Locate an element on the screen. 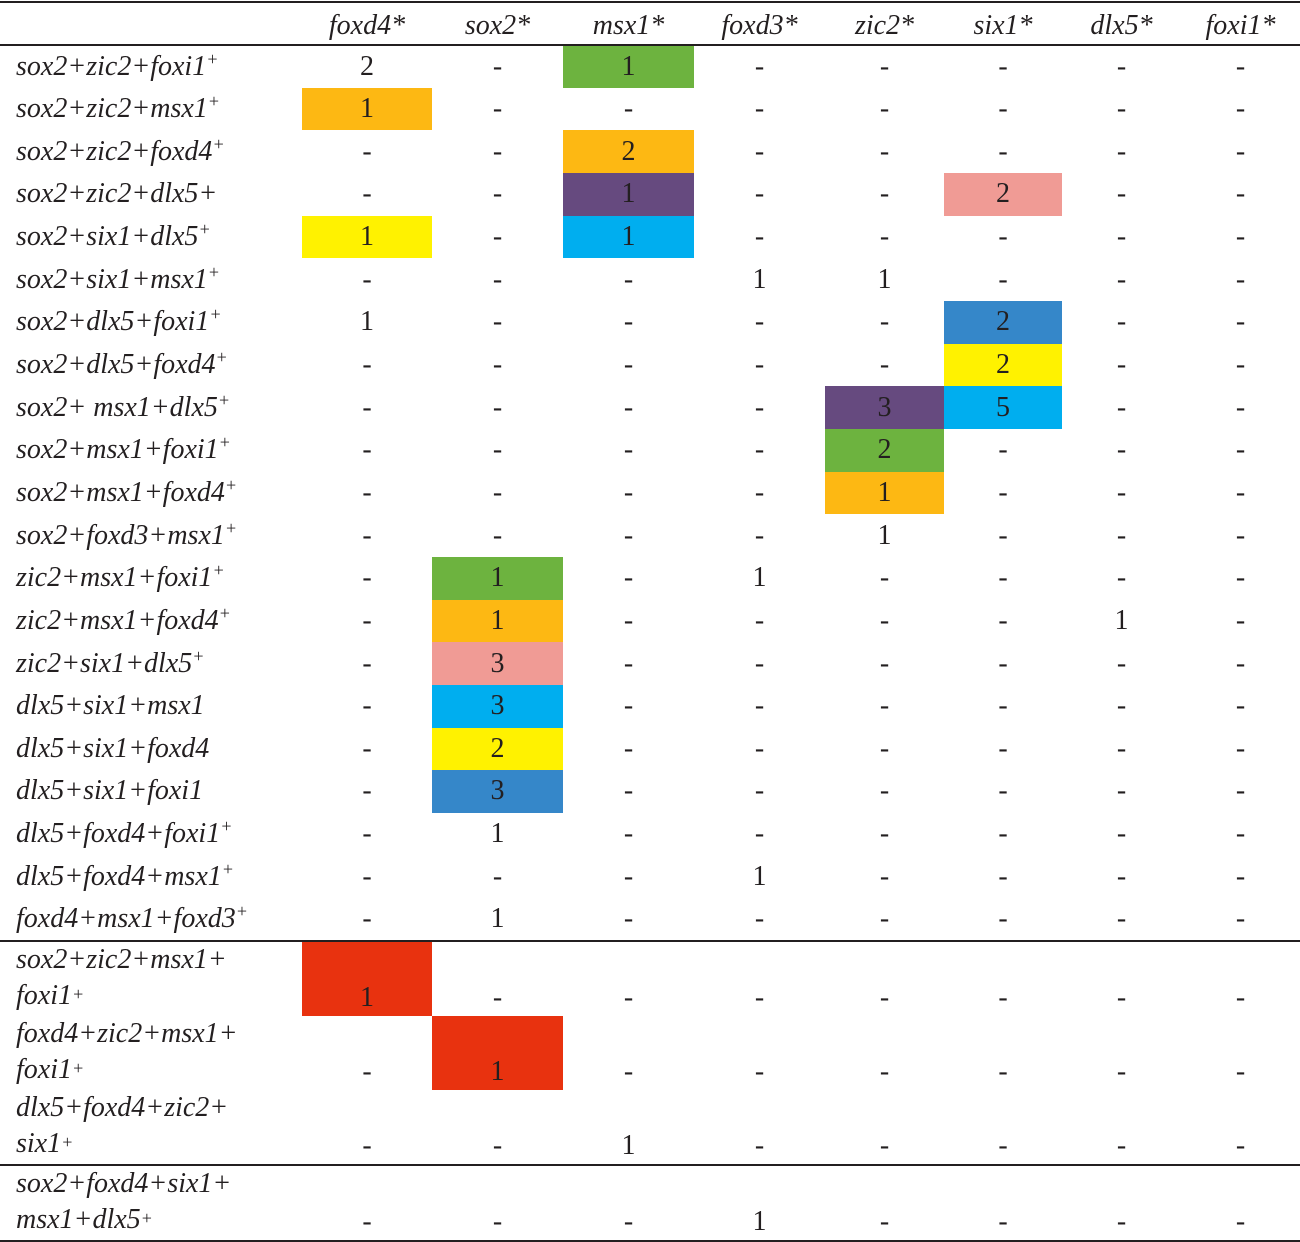  cell-foxd4: 1 is located at coordinates (367, 978).